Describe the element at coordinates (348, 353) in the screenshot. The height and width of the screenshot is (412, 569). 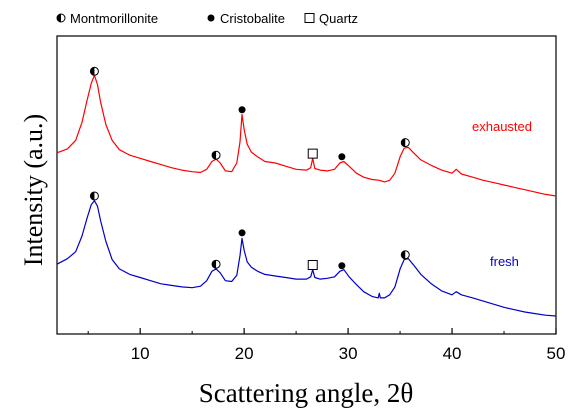
I see `x-tick-label-30: 30` at that location.